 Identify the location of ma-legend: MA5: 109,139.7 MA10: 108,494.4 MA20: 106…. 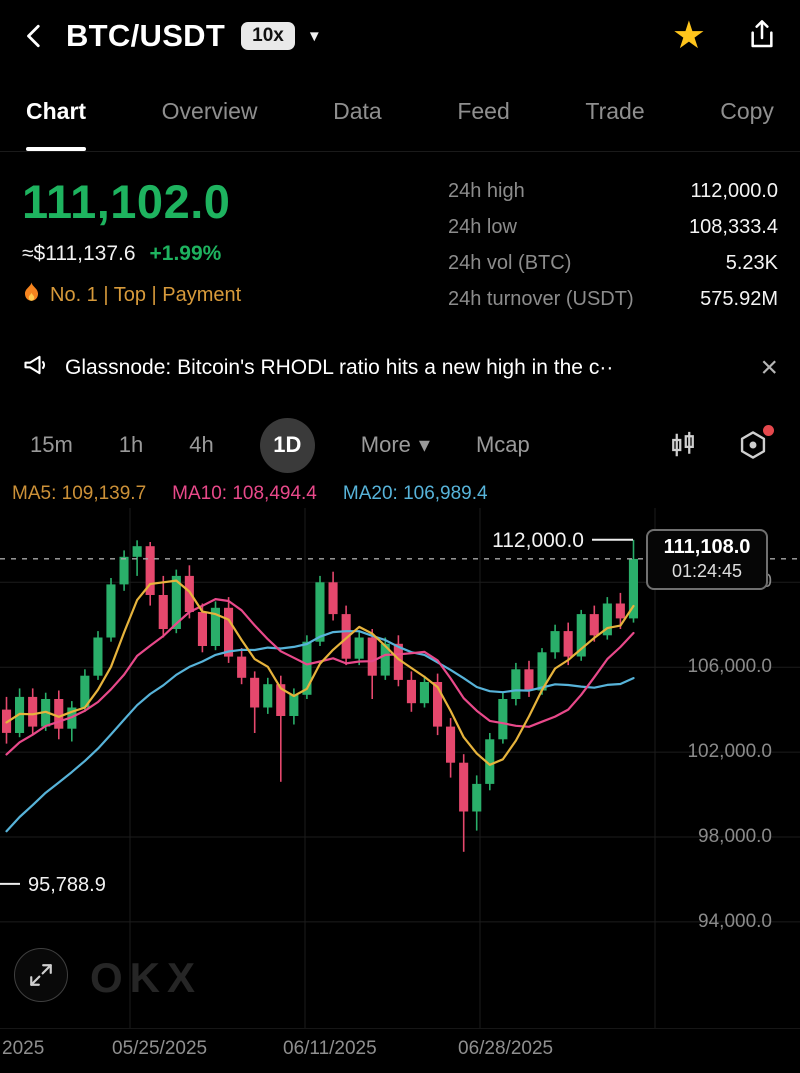
(400, 494).